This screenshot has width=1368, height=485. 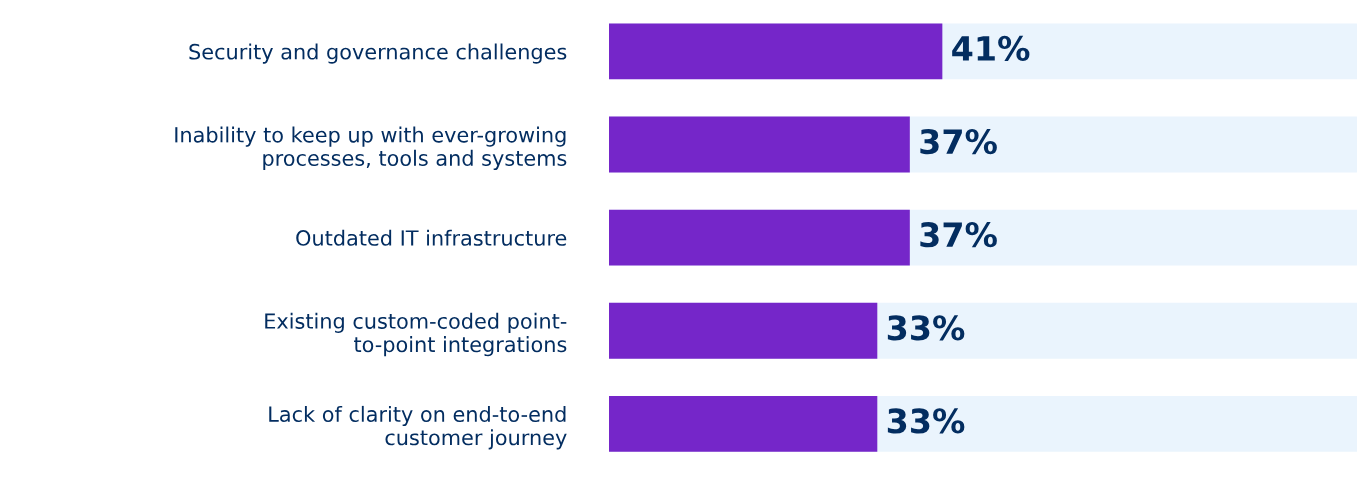 I want to click on y-tick-label: Security and governance challenges, so click(x=378, y=53).